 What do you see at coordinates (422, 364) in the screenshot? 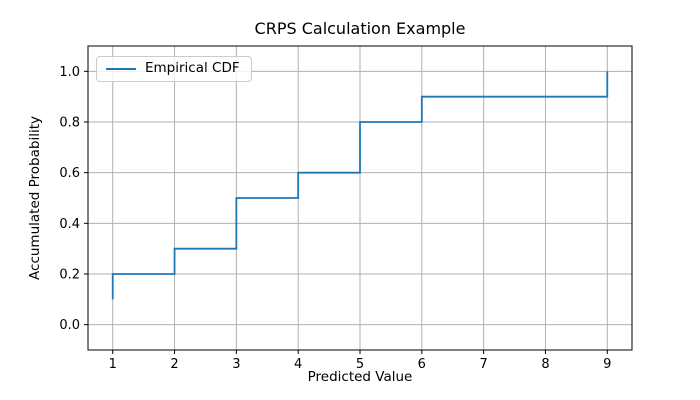
I see `x-tick-label: 6` at bounding box center [422, 364].